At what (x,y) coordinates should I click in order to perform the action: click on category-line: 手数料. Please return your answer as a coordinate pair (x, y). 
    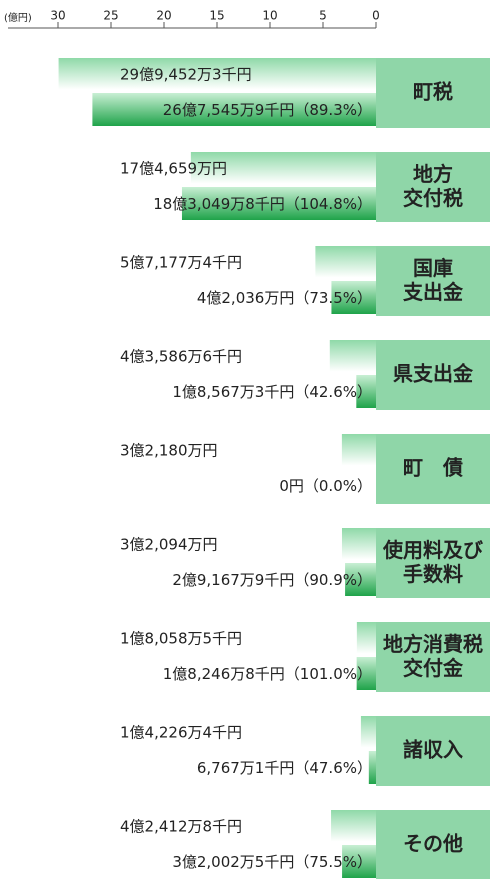
    Looking at the image, I should click on (433, 574).